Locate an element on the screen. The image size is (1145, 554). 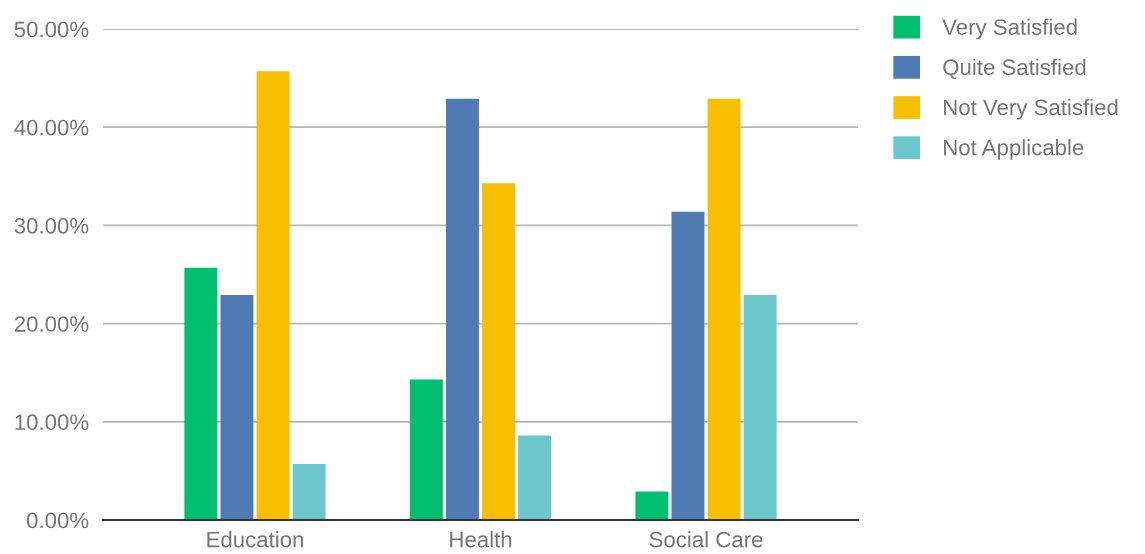
legend-label: Quite Satisfied is located at coordinates (1014, 69).